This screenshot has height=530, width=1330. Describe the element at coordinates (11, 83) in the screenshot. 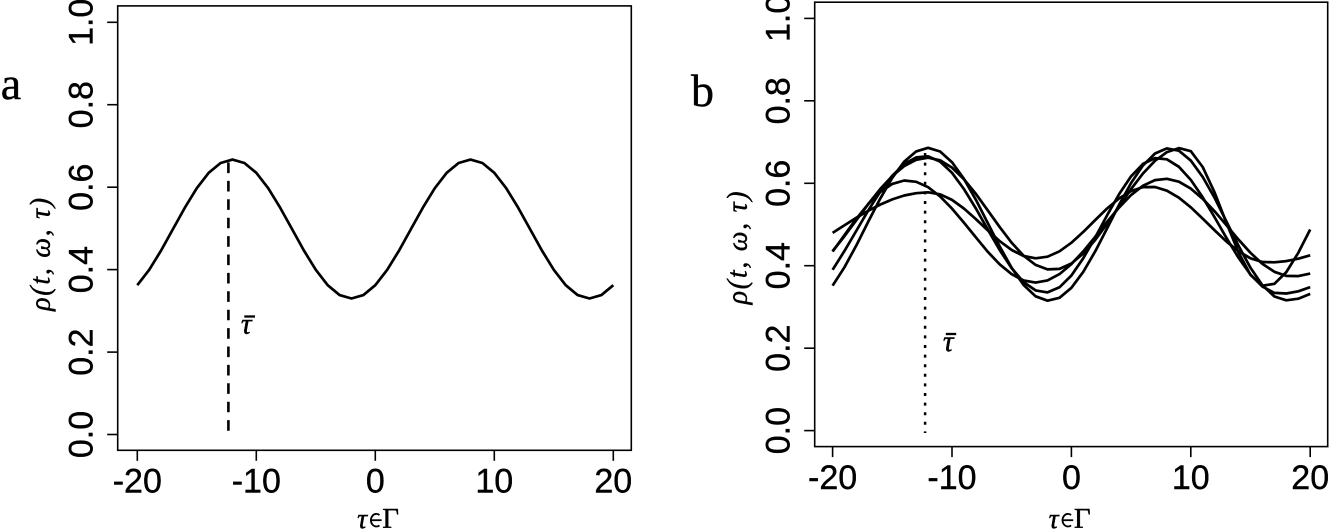

I see `svg-text: a` at that location.